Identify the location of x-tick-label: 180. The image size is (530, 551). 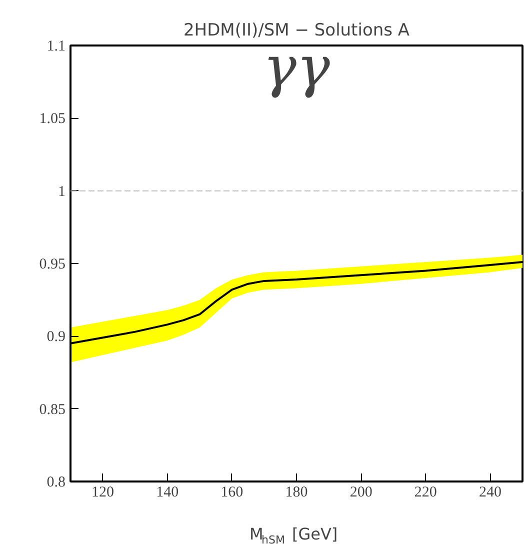
(296, 492).